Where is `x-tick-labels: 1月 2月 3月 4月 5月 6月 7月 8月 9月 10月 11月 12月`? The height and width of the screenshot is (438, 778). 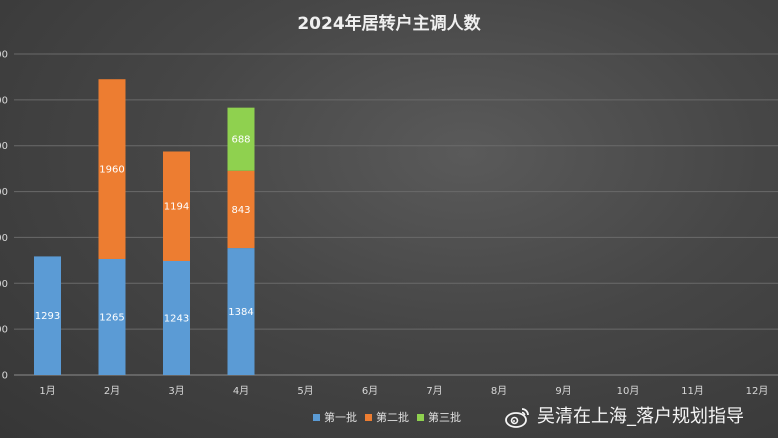
x-tick-labels: 1月 2月 3月 4月 5月 6月 7月 8月 9月 10月 11月 12月 is located at coordinates (403, 391).